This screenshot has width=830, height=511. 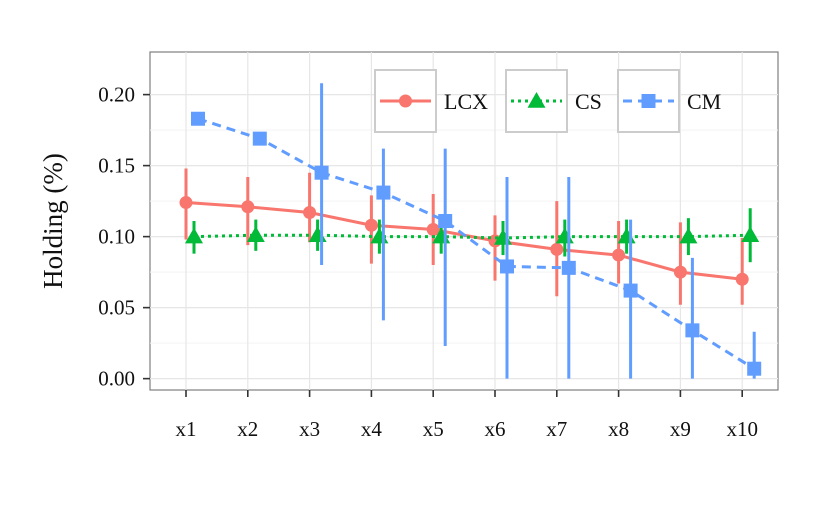 What do you see at coordinates (116, 237) in the screenshot?
I see `y-tick-label: 0.10` at bounding box center [116, 237].